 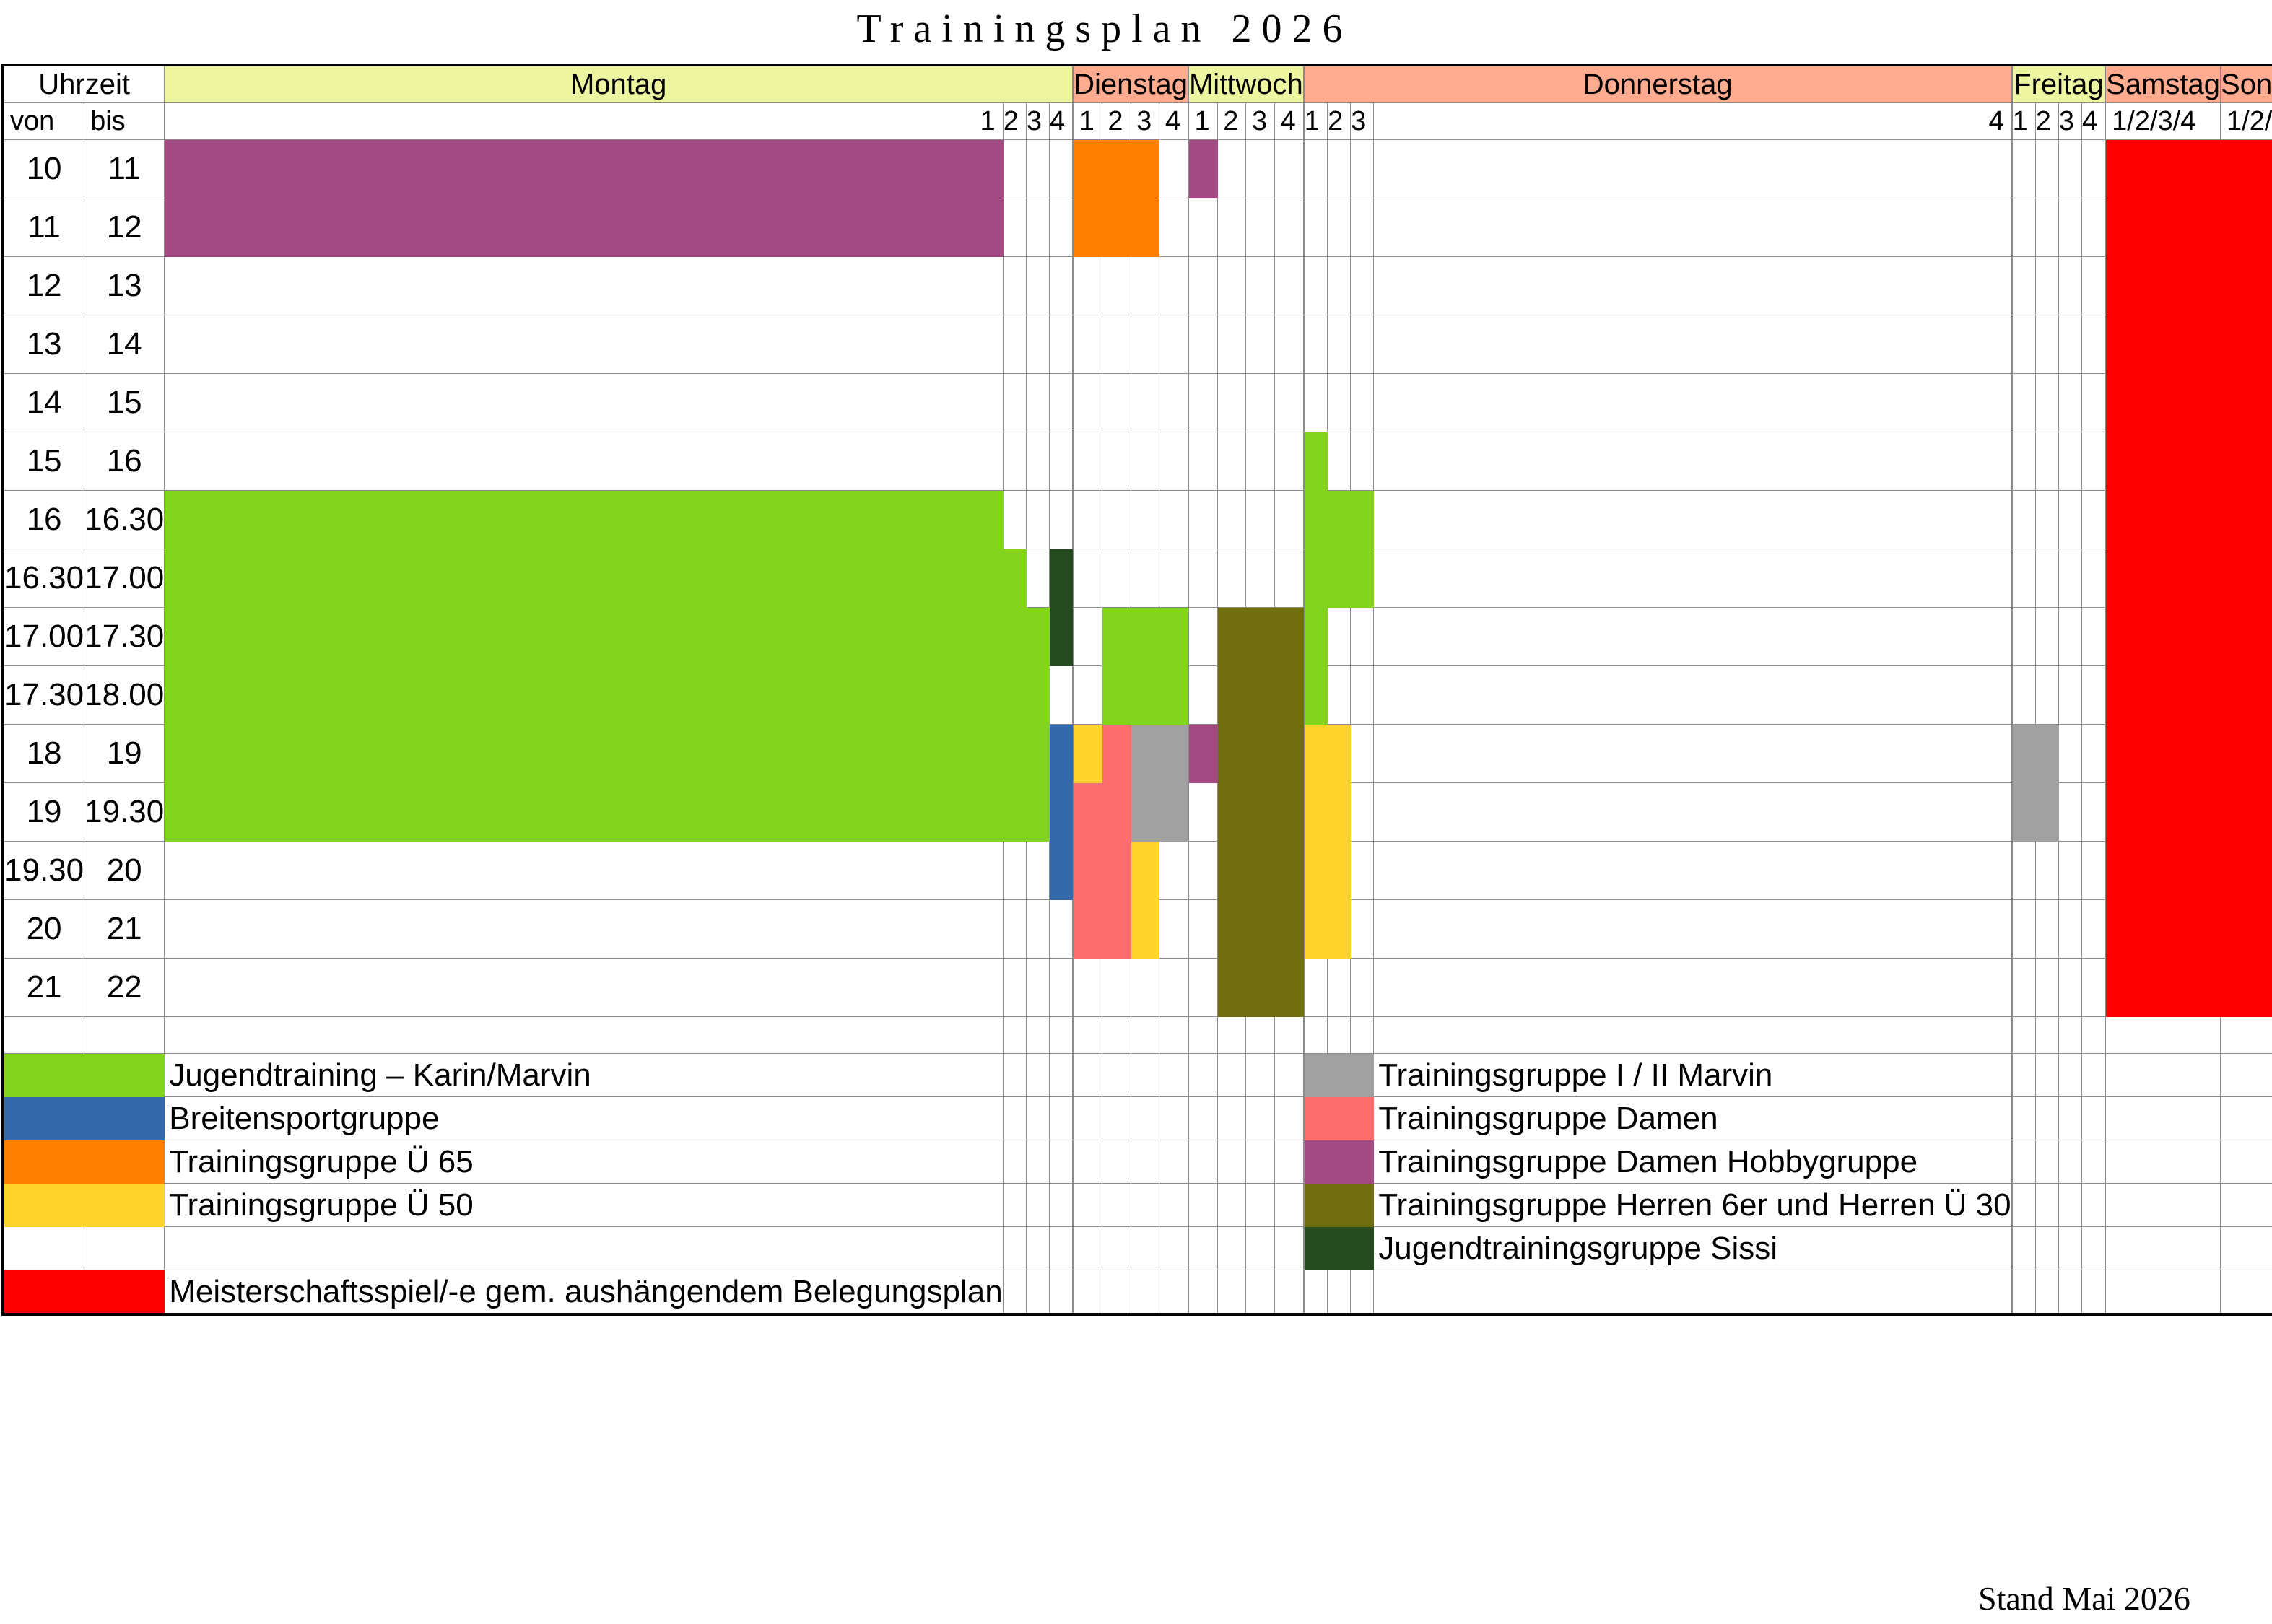 I want to click on court-number: 4, so click(x=1173, y=121).